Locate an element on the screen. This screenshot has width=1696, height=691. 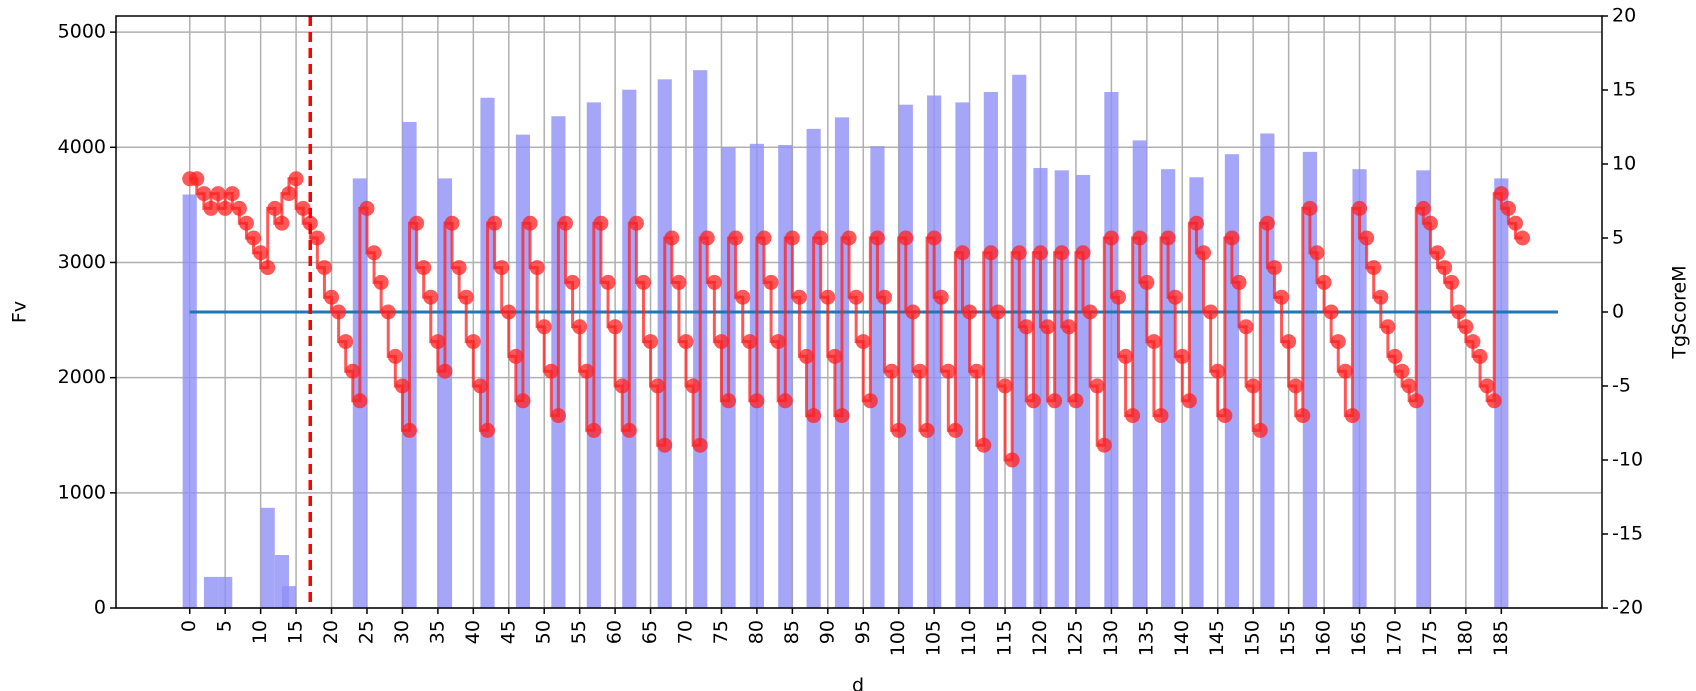
y-tick-label: 4000 is located at coordinates (82, 147).